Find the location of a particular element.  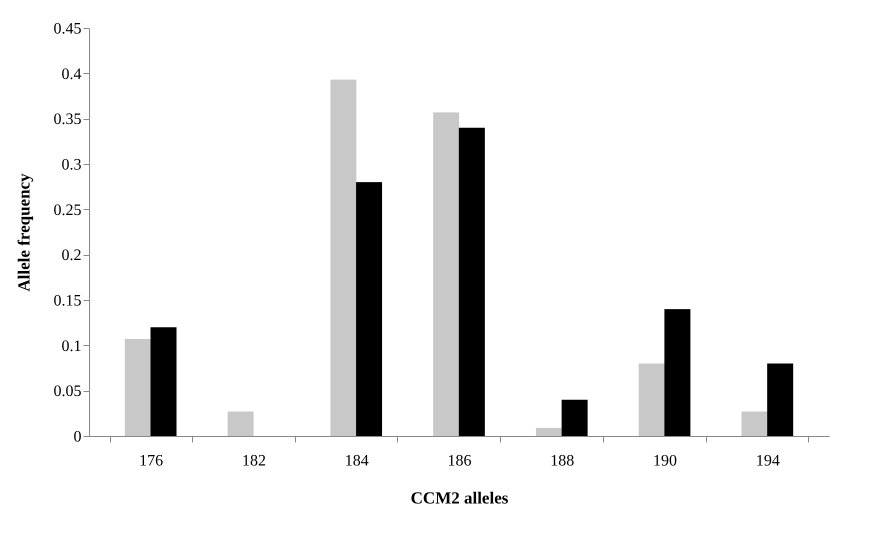

x-tick-label: 176 is located at coordinates (151, 461).